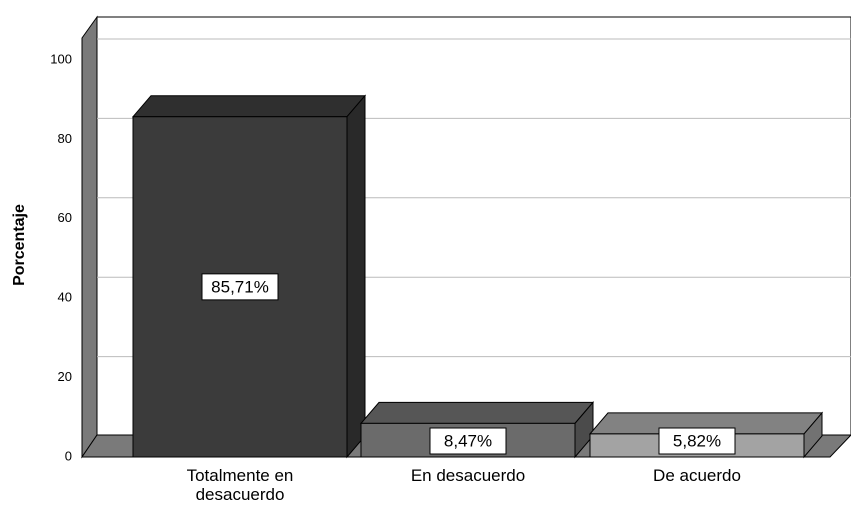  I want to click on x-tick-label: De acuerdo, so click(697, 475).